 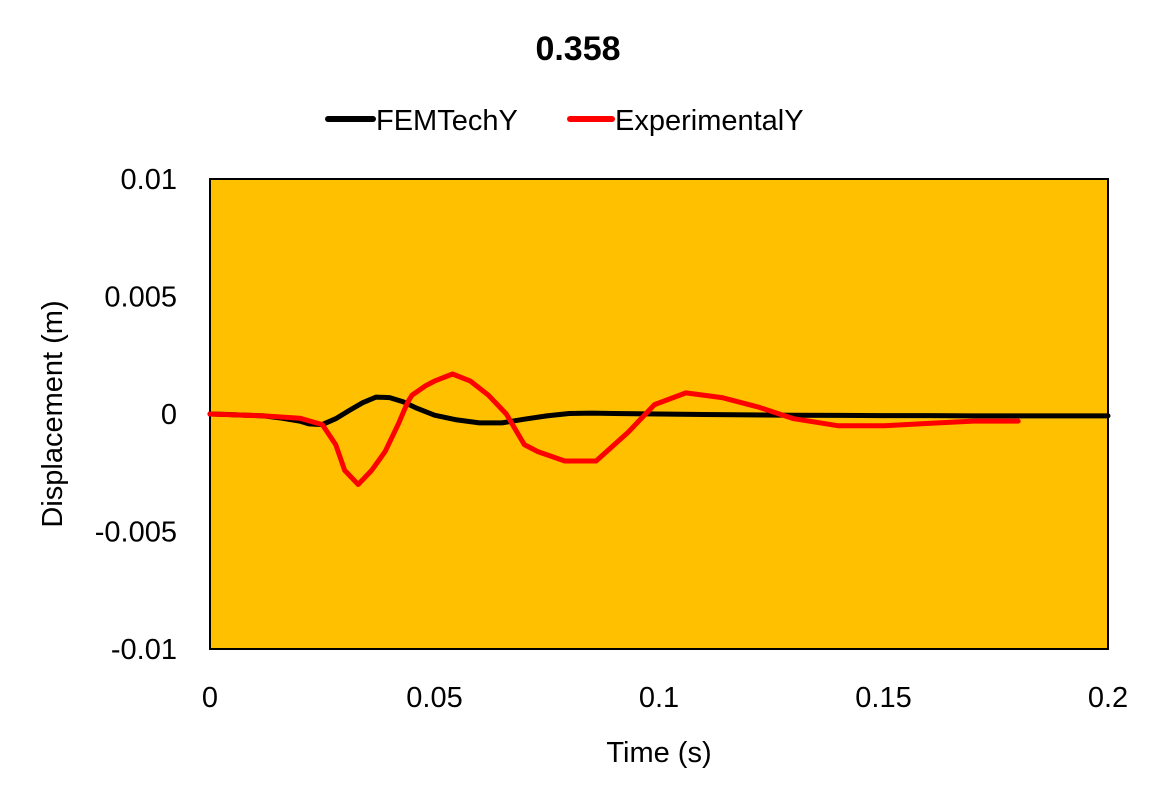 I want to click on y-axis-label: Displacement (m), so click(x=53, y=413).